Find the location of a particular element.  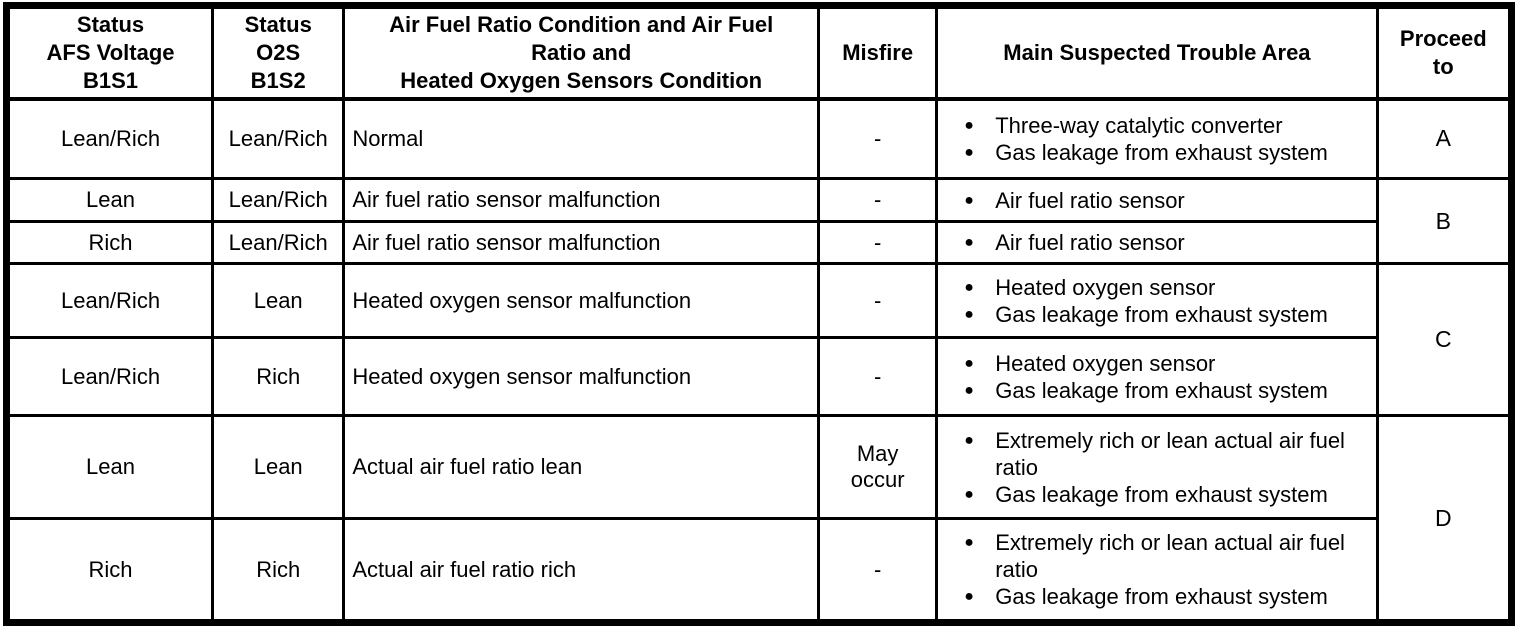

cell-proceed-to: C is located at coordinates (1444, 339).